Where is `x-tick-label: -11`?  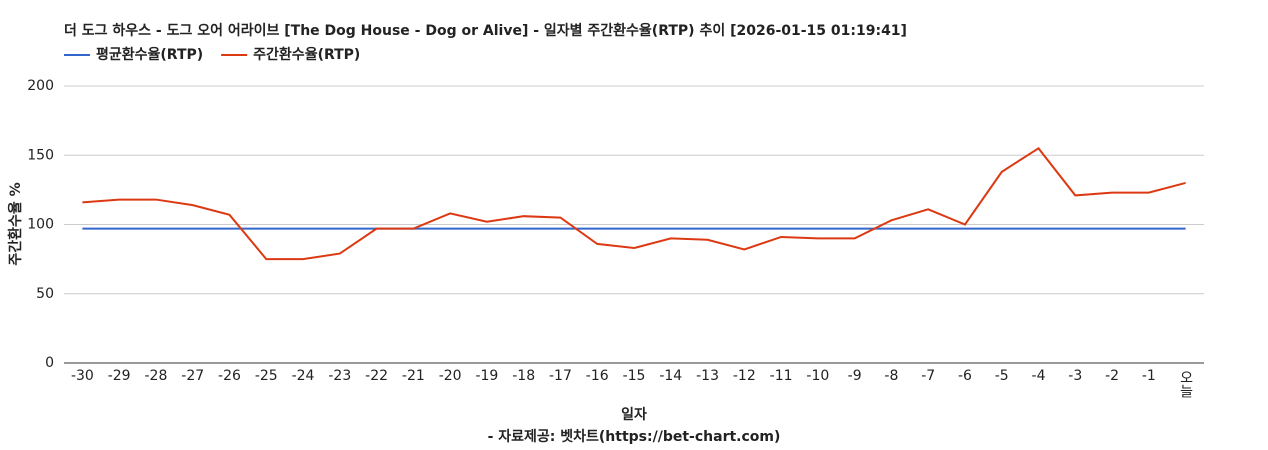 x-tick-label: -11 is located at coordinates (781, 376).